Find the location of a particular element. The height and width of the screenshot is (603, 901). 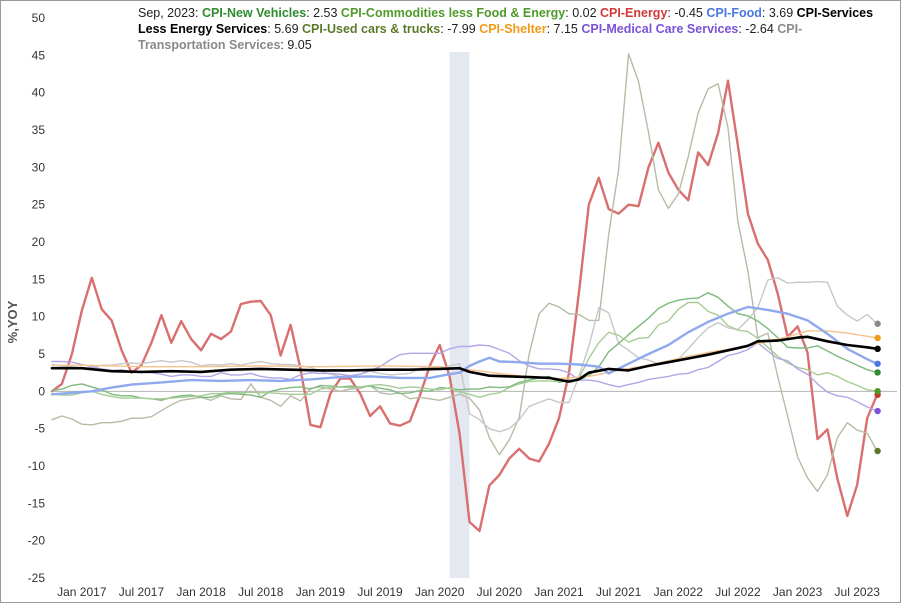

legend-value-cpi-food: : 3.69 is located at coordinates (779, 13).